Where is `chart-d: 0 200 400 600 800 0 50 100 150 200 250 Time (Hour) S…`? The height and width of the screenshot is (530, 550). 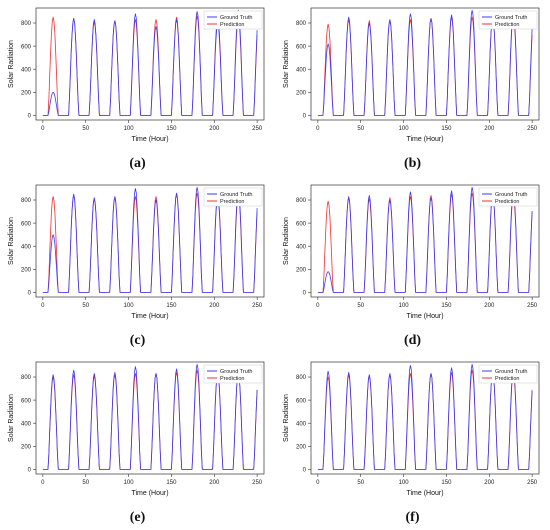 chart-d: 0 200 400 600 800 0 50 100 150 200 250 Time (Hour) S… is located at coordinates (411, 252).